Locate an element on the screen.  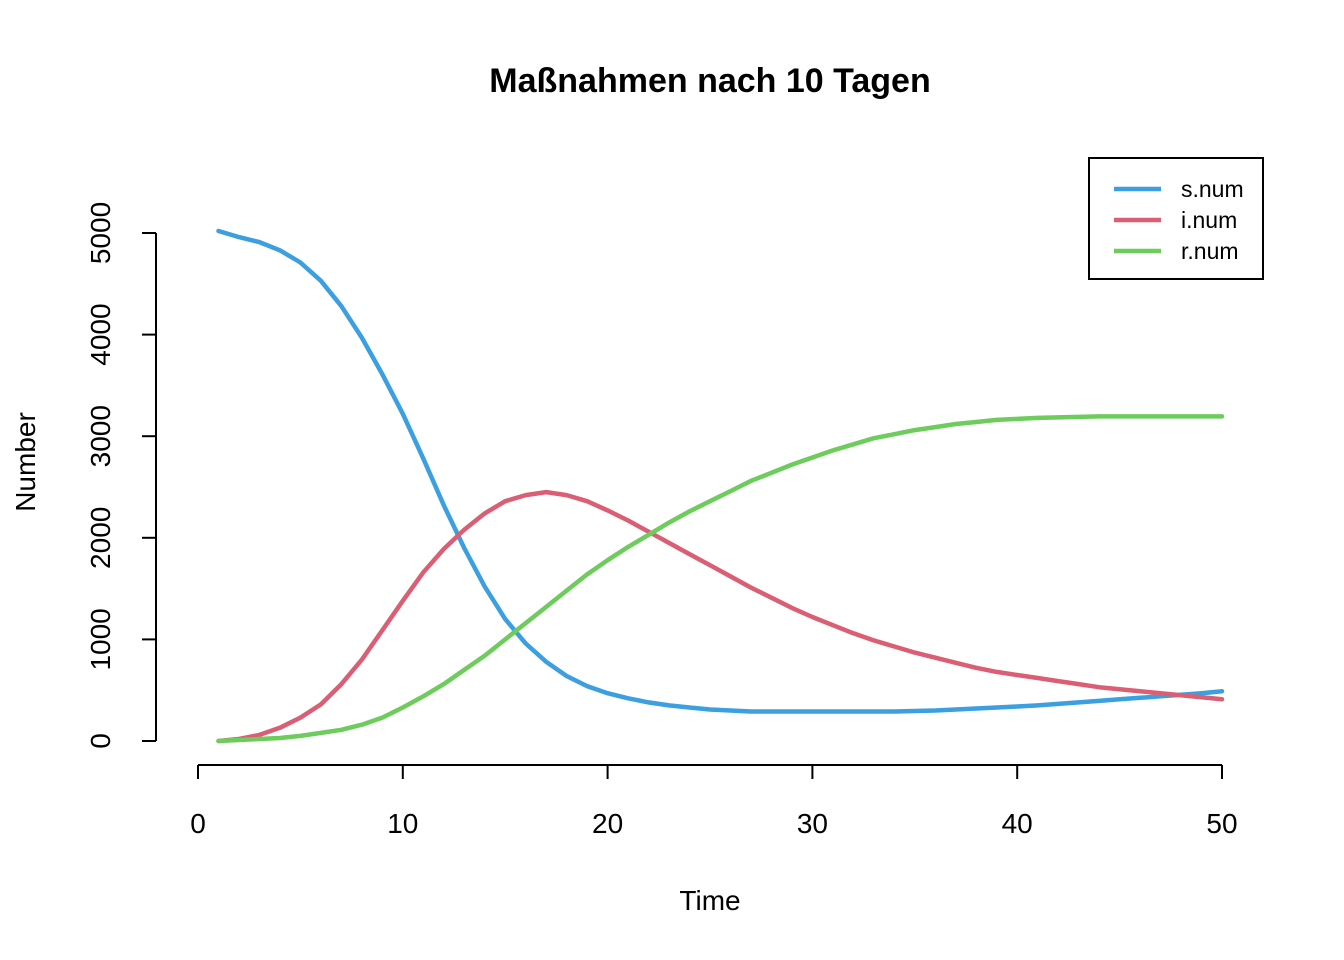
y-tick-label: 2000 is located at coordinates (100, 538).